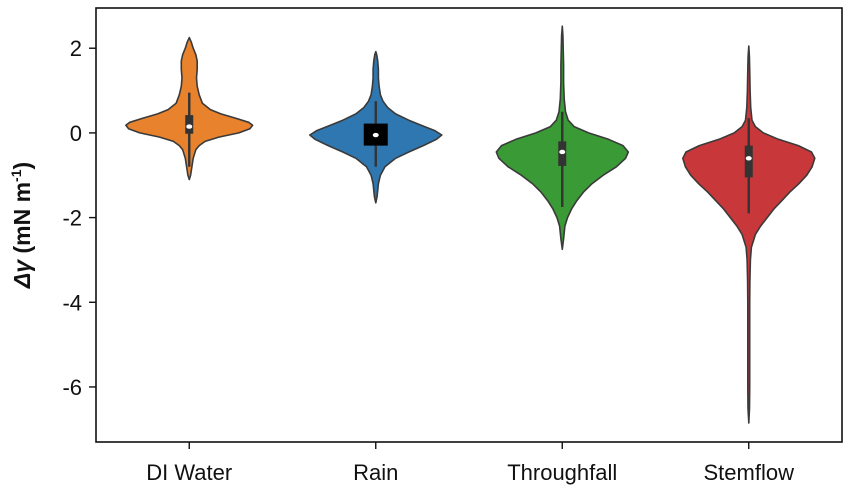  Describe the element at coordinates (76, 133) in the screenshot. I see `y-tick-label: 0` at that location.